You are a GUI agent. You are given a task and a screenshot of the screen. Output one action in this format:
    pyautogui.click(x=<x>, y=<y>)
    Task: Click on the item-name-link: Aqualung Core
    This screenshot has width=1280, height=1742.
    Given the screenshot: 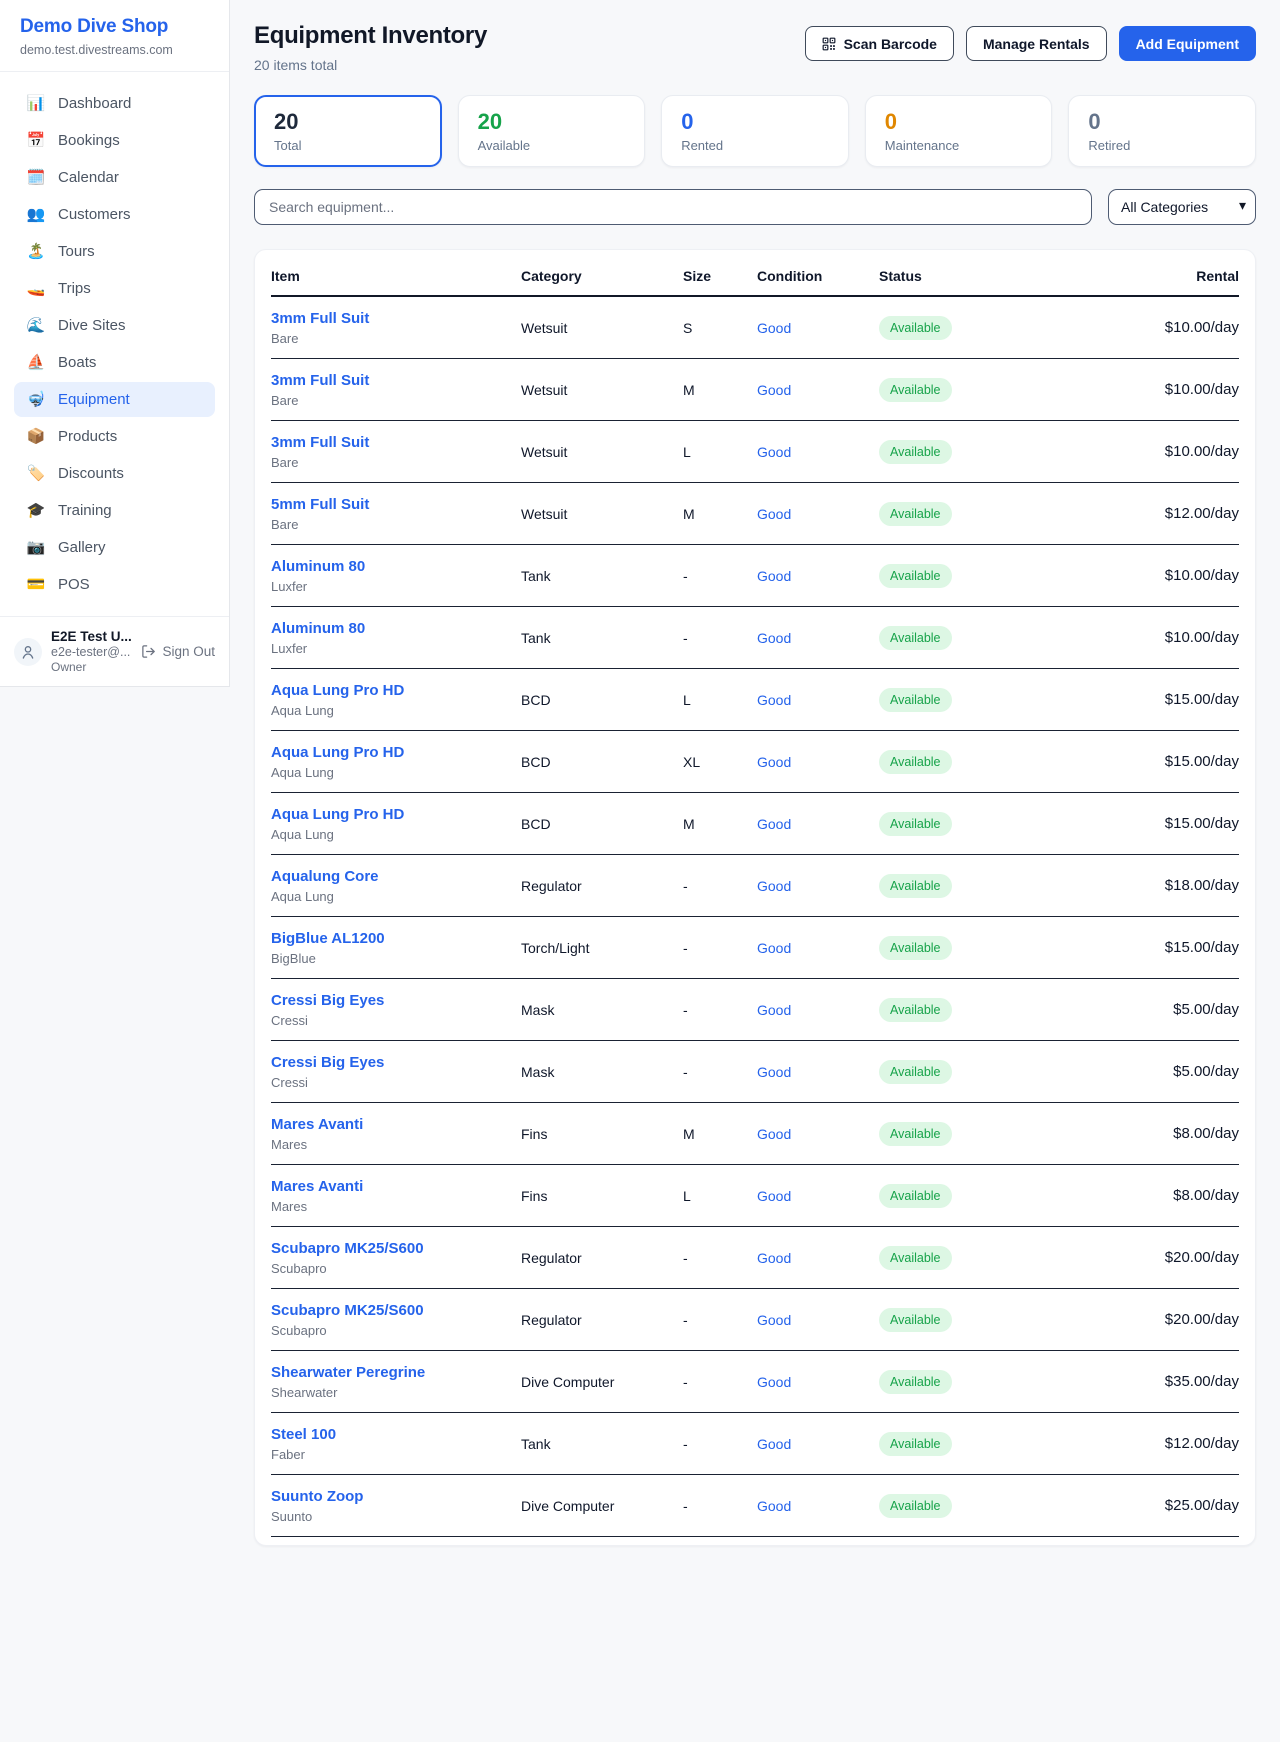 What is the action you would take?
    pyautogui.click(x=325, y=876)
    